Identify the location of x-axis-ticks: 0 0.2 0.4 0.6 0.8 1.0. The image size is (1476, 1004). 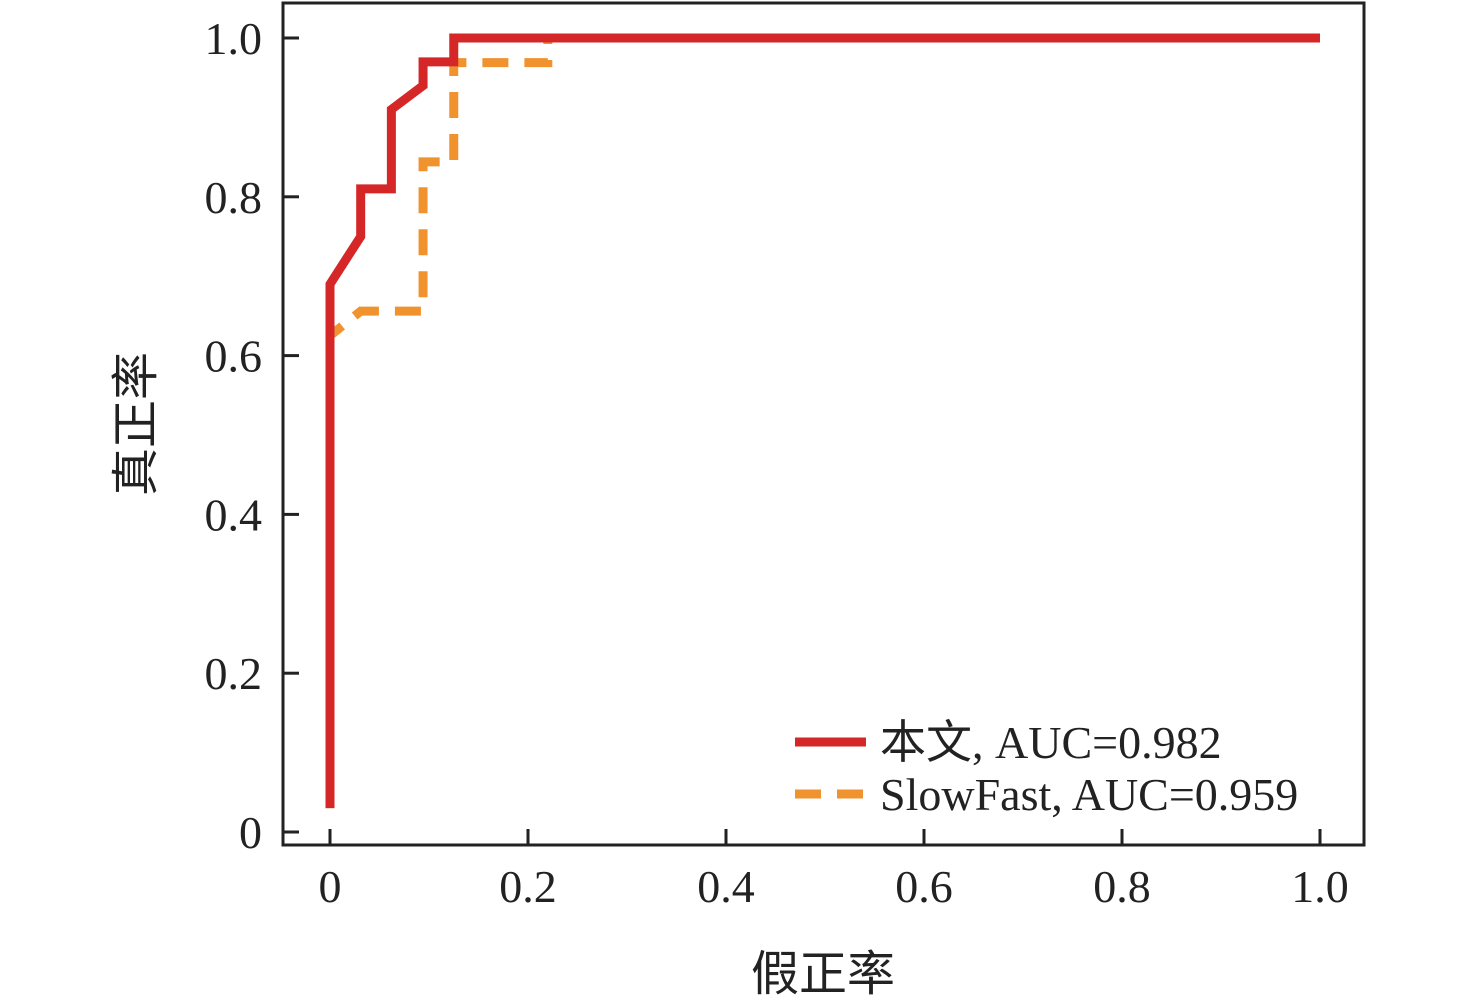
(834, 870).